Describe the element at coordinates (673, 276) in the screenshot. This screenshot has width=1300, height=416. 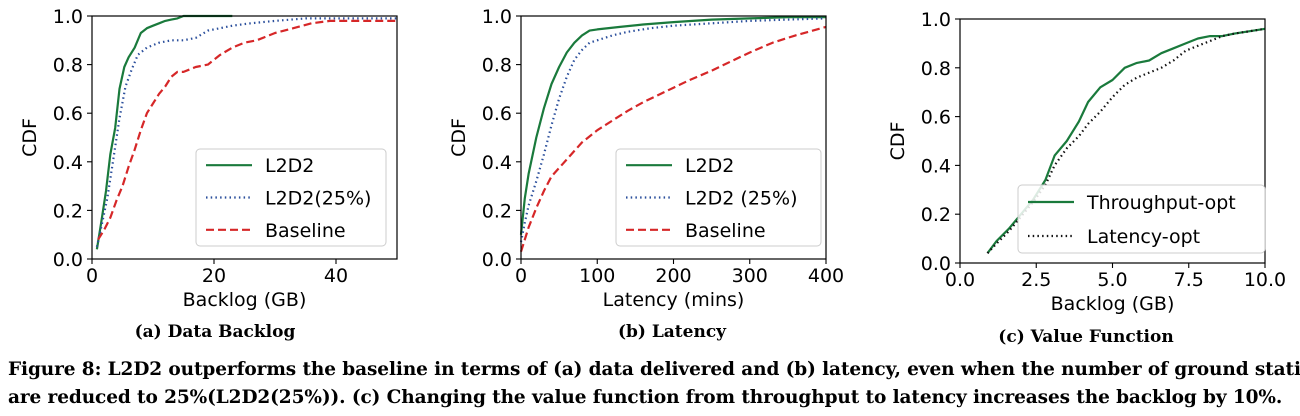
I see `x-tick-label: 200` at that location.